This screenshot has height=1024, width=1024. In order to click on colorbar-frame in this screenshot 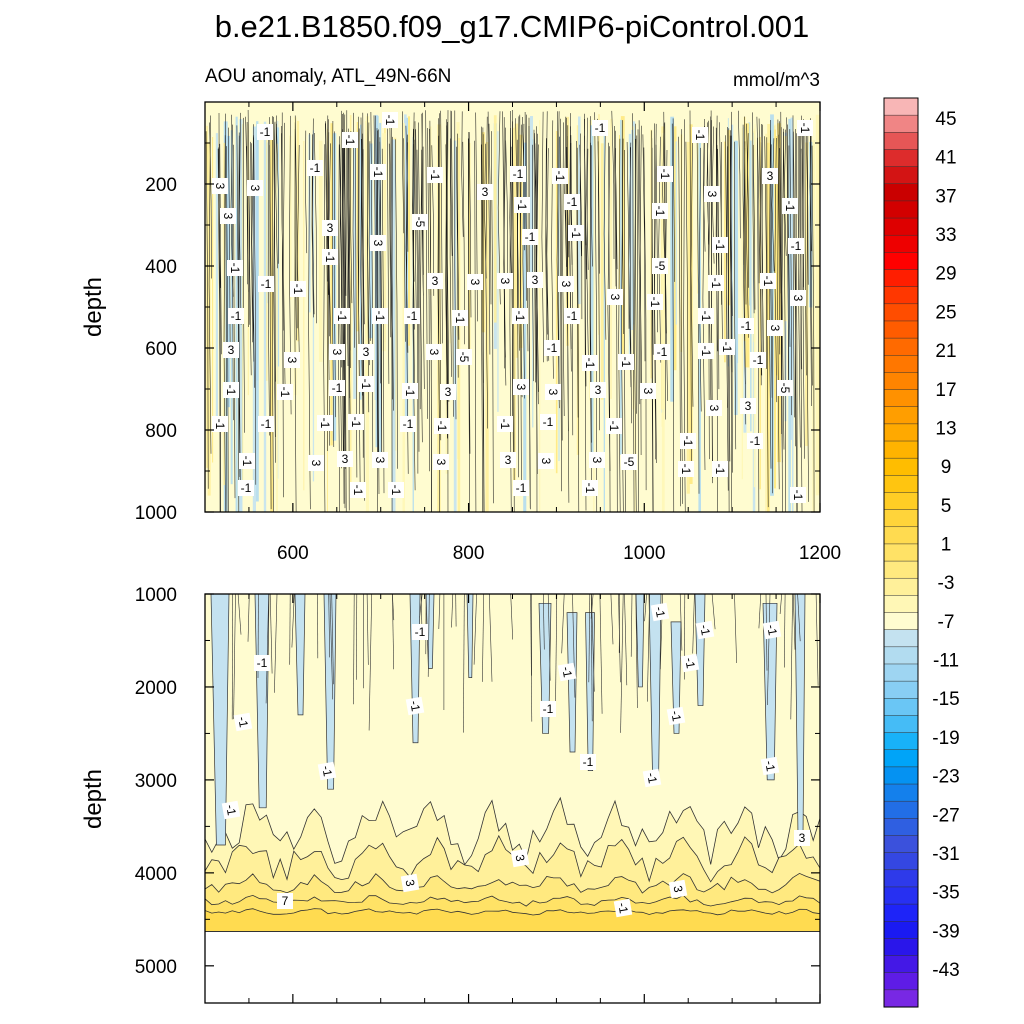, I will do `click(901, 552)`.